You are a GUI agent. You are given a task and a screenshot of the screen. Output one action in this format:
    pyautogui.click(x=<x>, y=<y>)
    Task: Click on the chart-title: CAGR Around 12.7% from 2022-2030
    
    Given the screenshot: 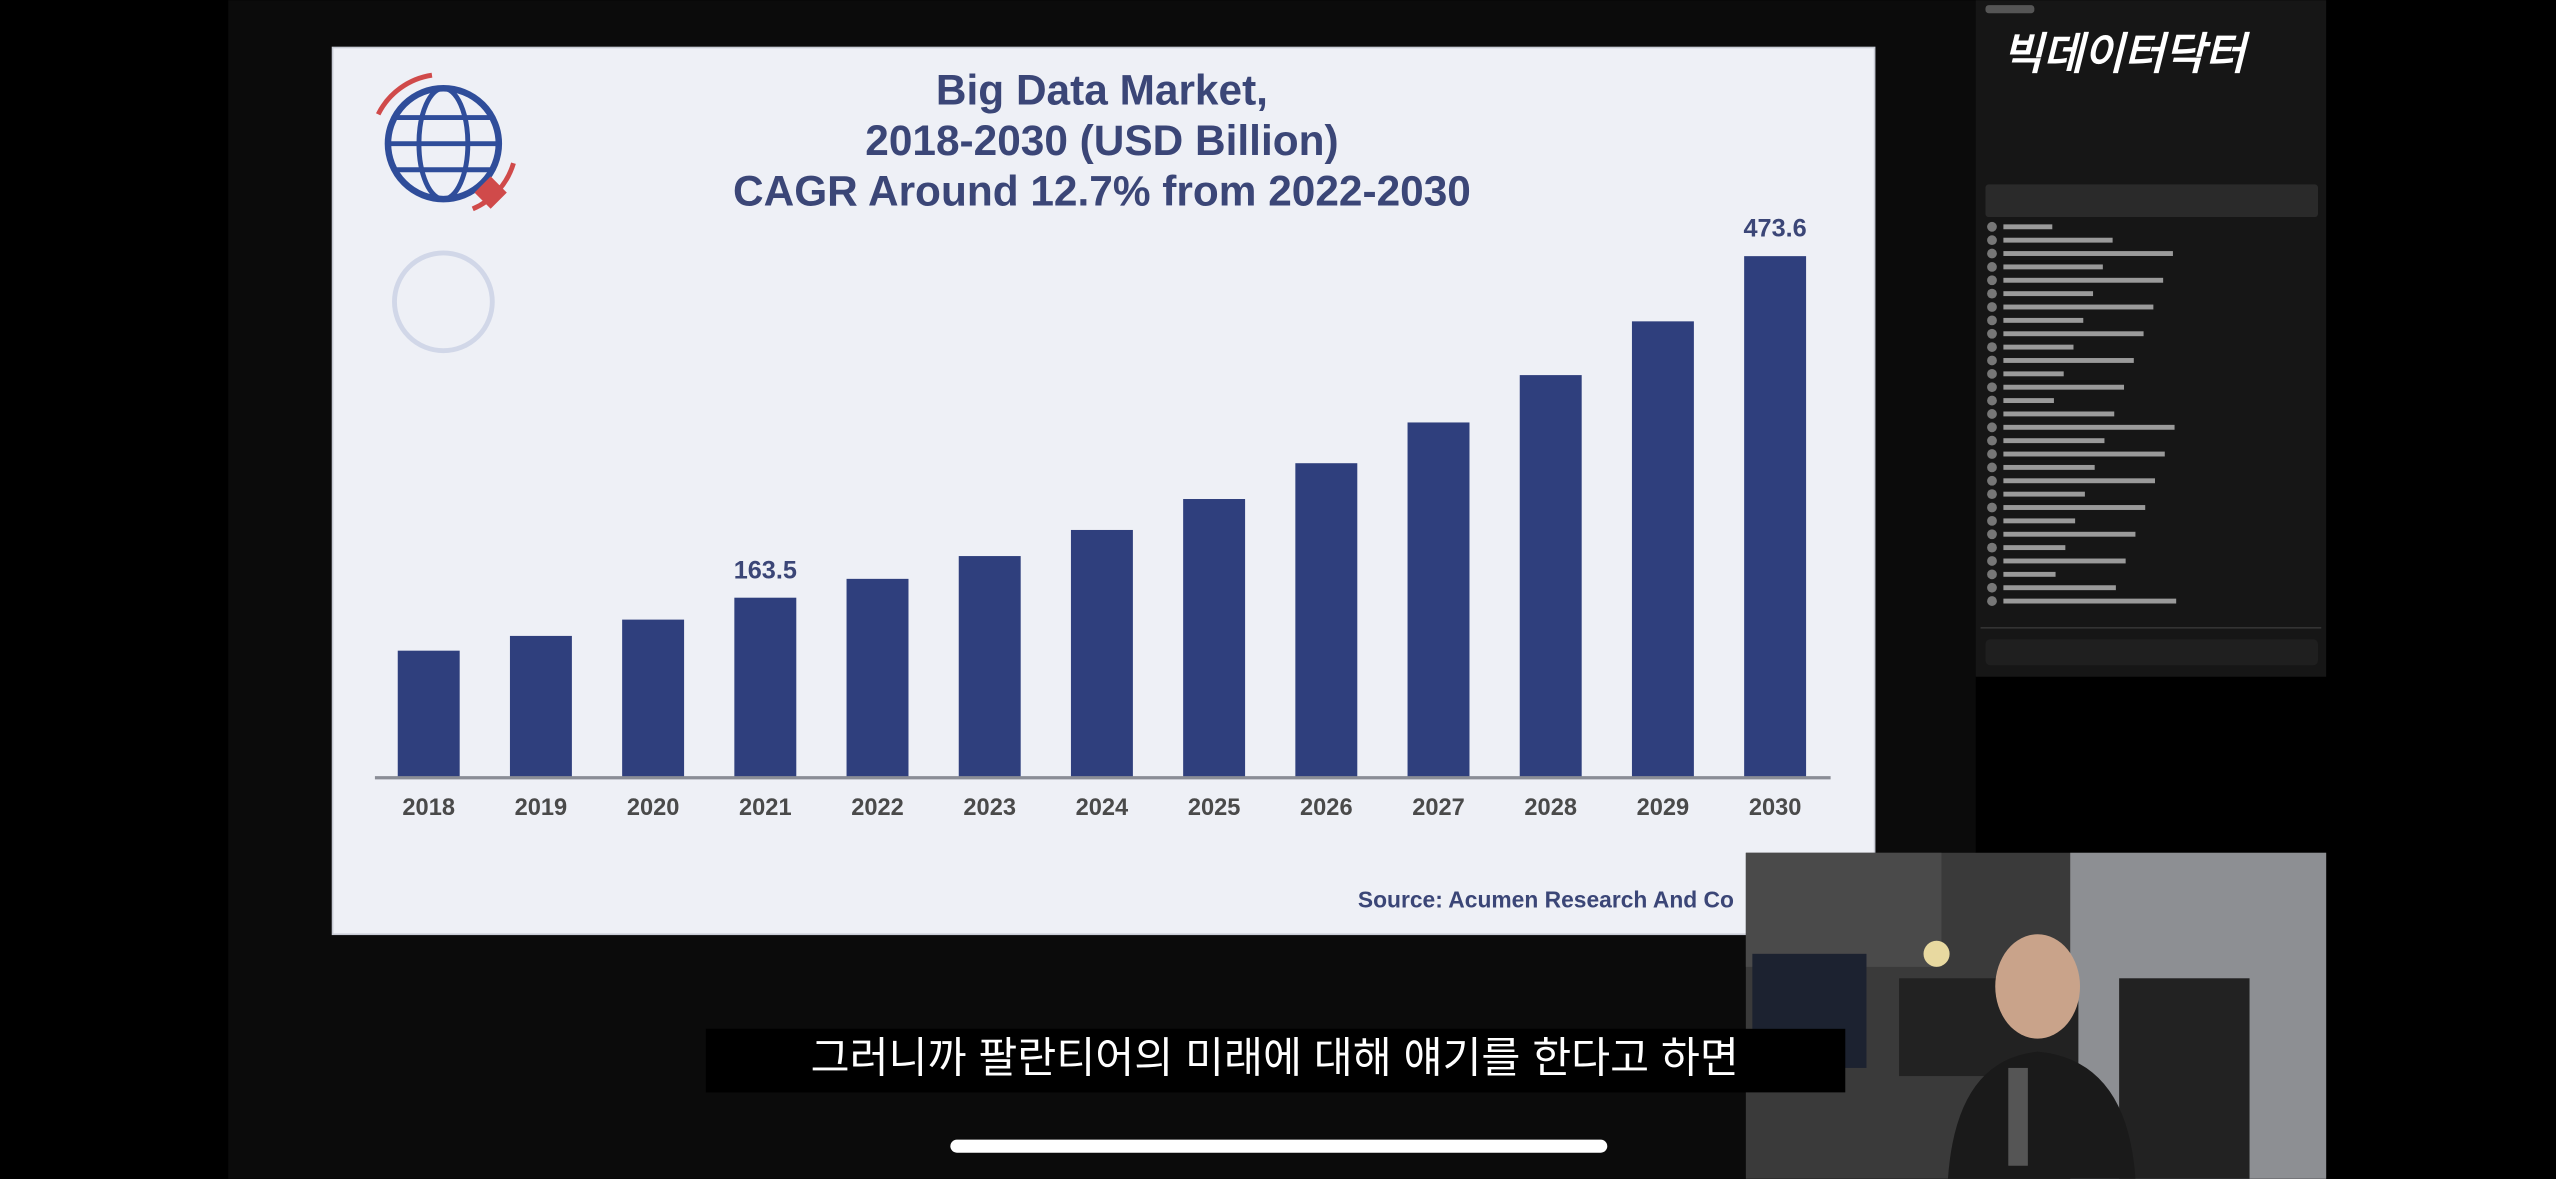 What is the action you would take?
    pyautogui.click(x=1102, y=190)
    